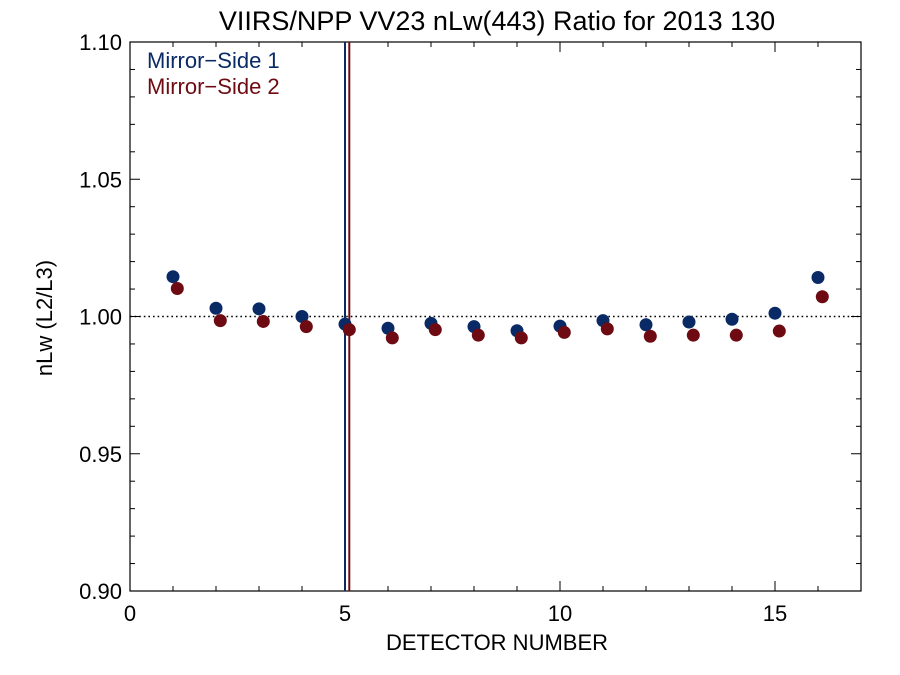 This screenshot has width=900, height=675. What do you see at coordinates (100, 454) in the screenshot?
I see `y-tick-label: 0.95` at bounding box center [100, 454].